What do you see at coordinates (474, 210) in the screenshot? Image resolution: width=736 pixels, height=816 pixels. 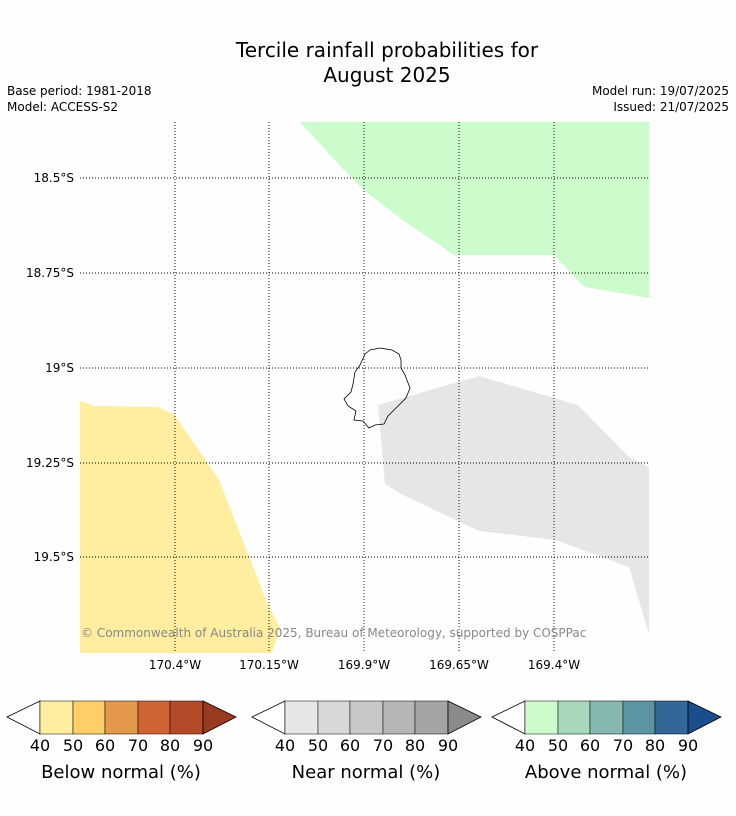 I see `region-above-normal` at bounding box center [474, 210].